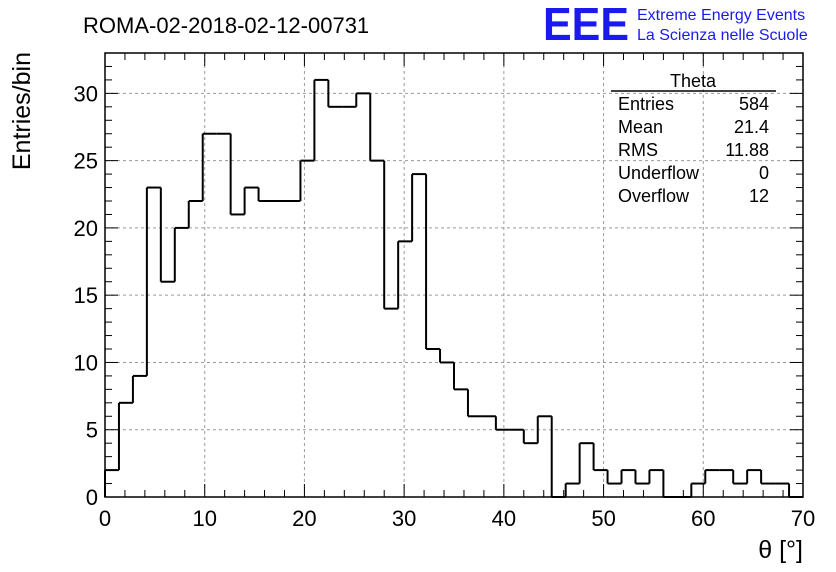 The image size is (836, 572). I want to click on stats-value: 12, so click(759, 196).